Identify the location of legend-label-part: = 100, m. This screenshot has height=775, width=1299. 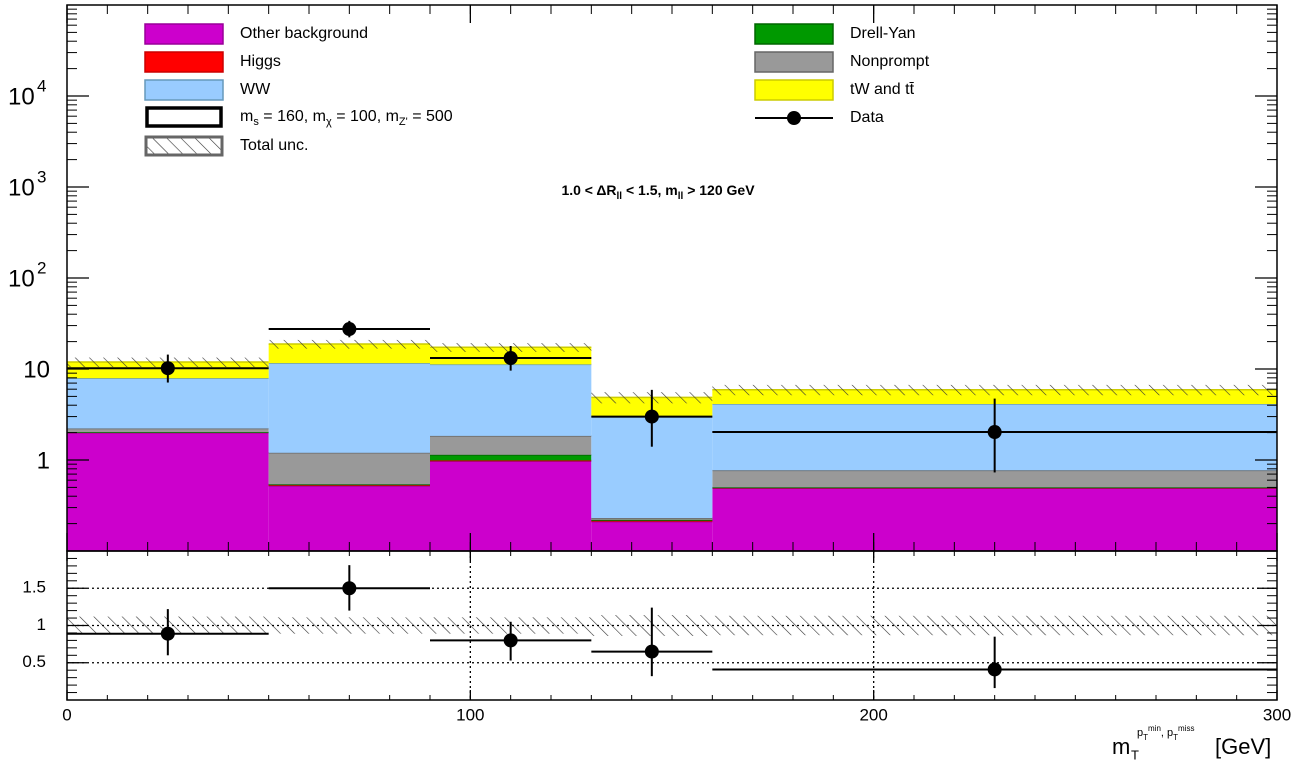
(365, 116).